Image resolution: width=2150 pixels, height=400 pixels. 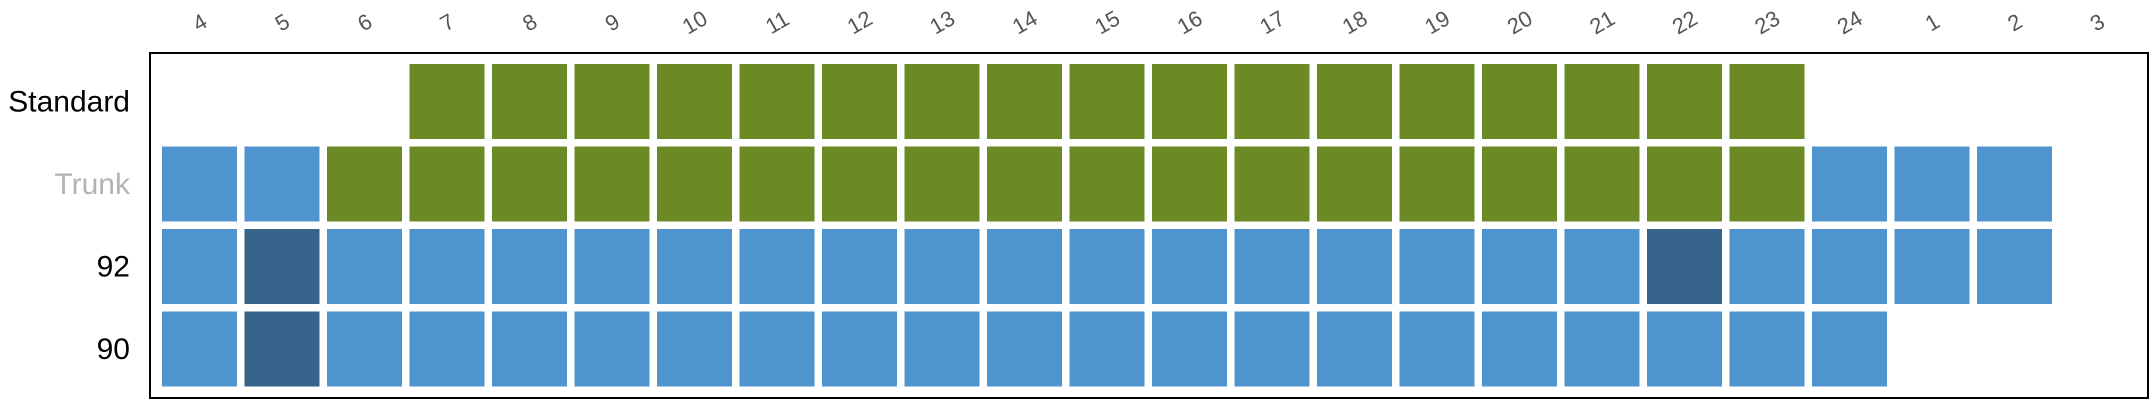 What do you see at coordinates (612, 23) in the screenshot?
I see `column-tick-label: 9` at bounding box center [612, 23].